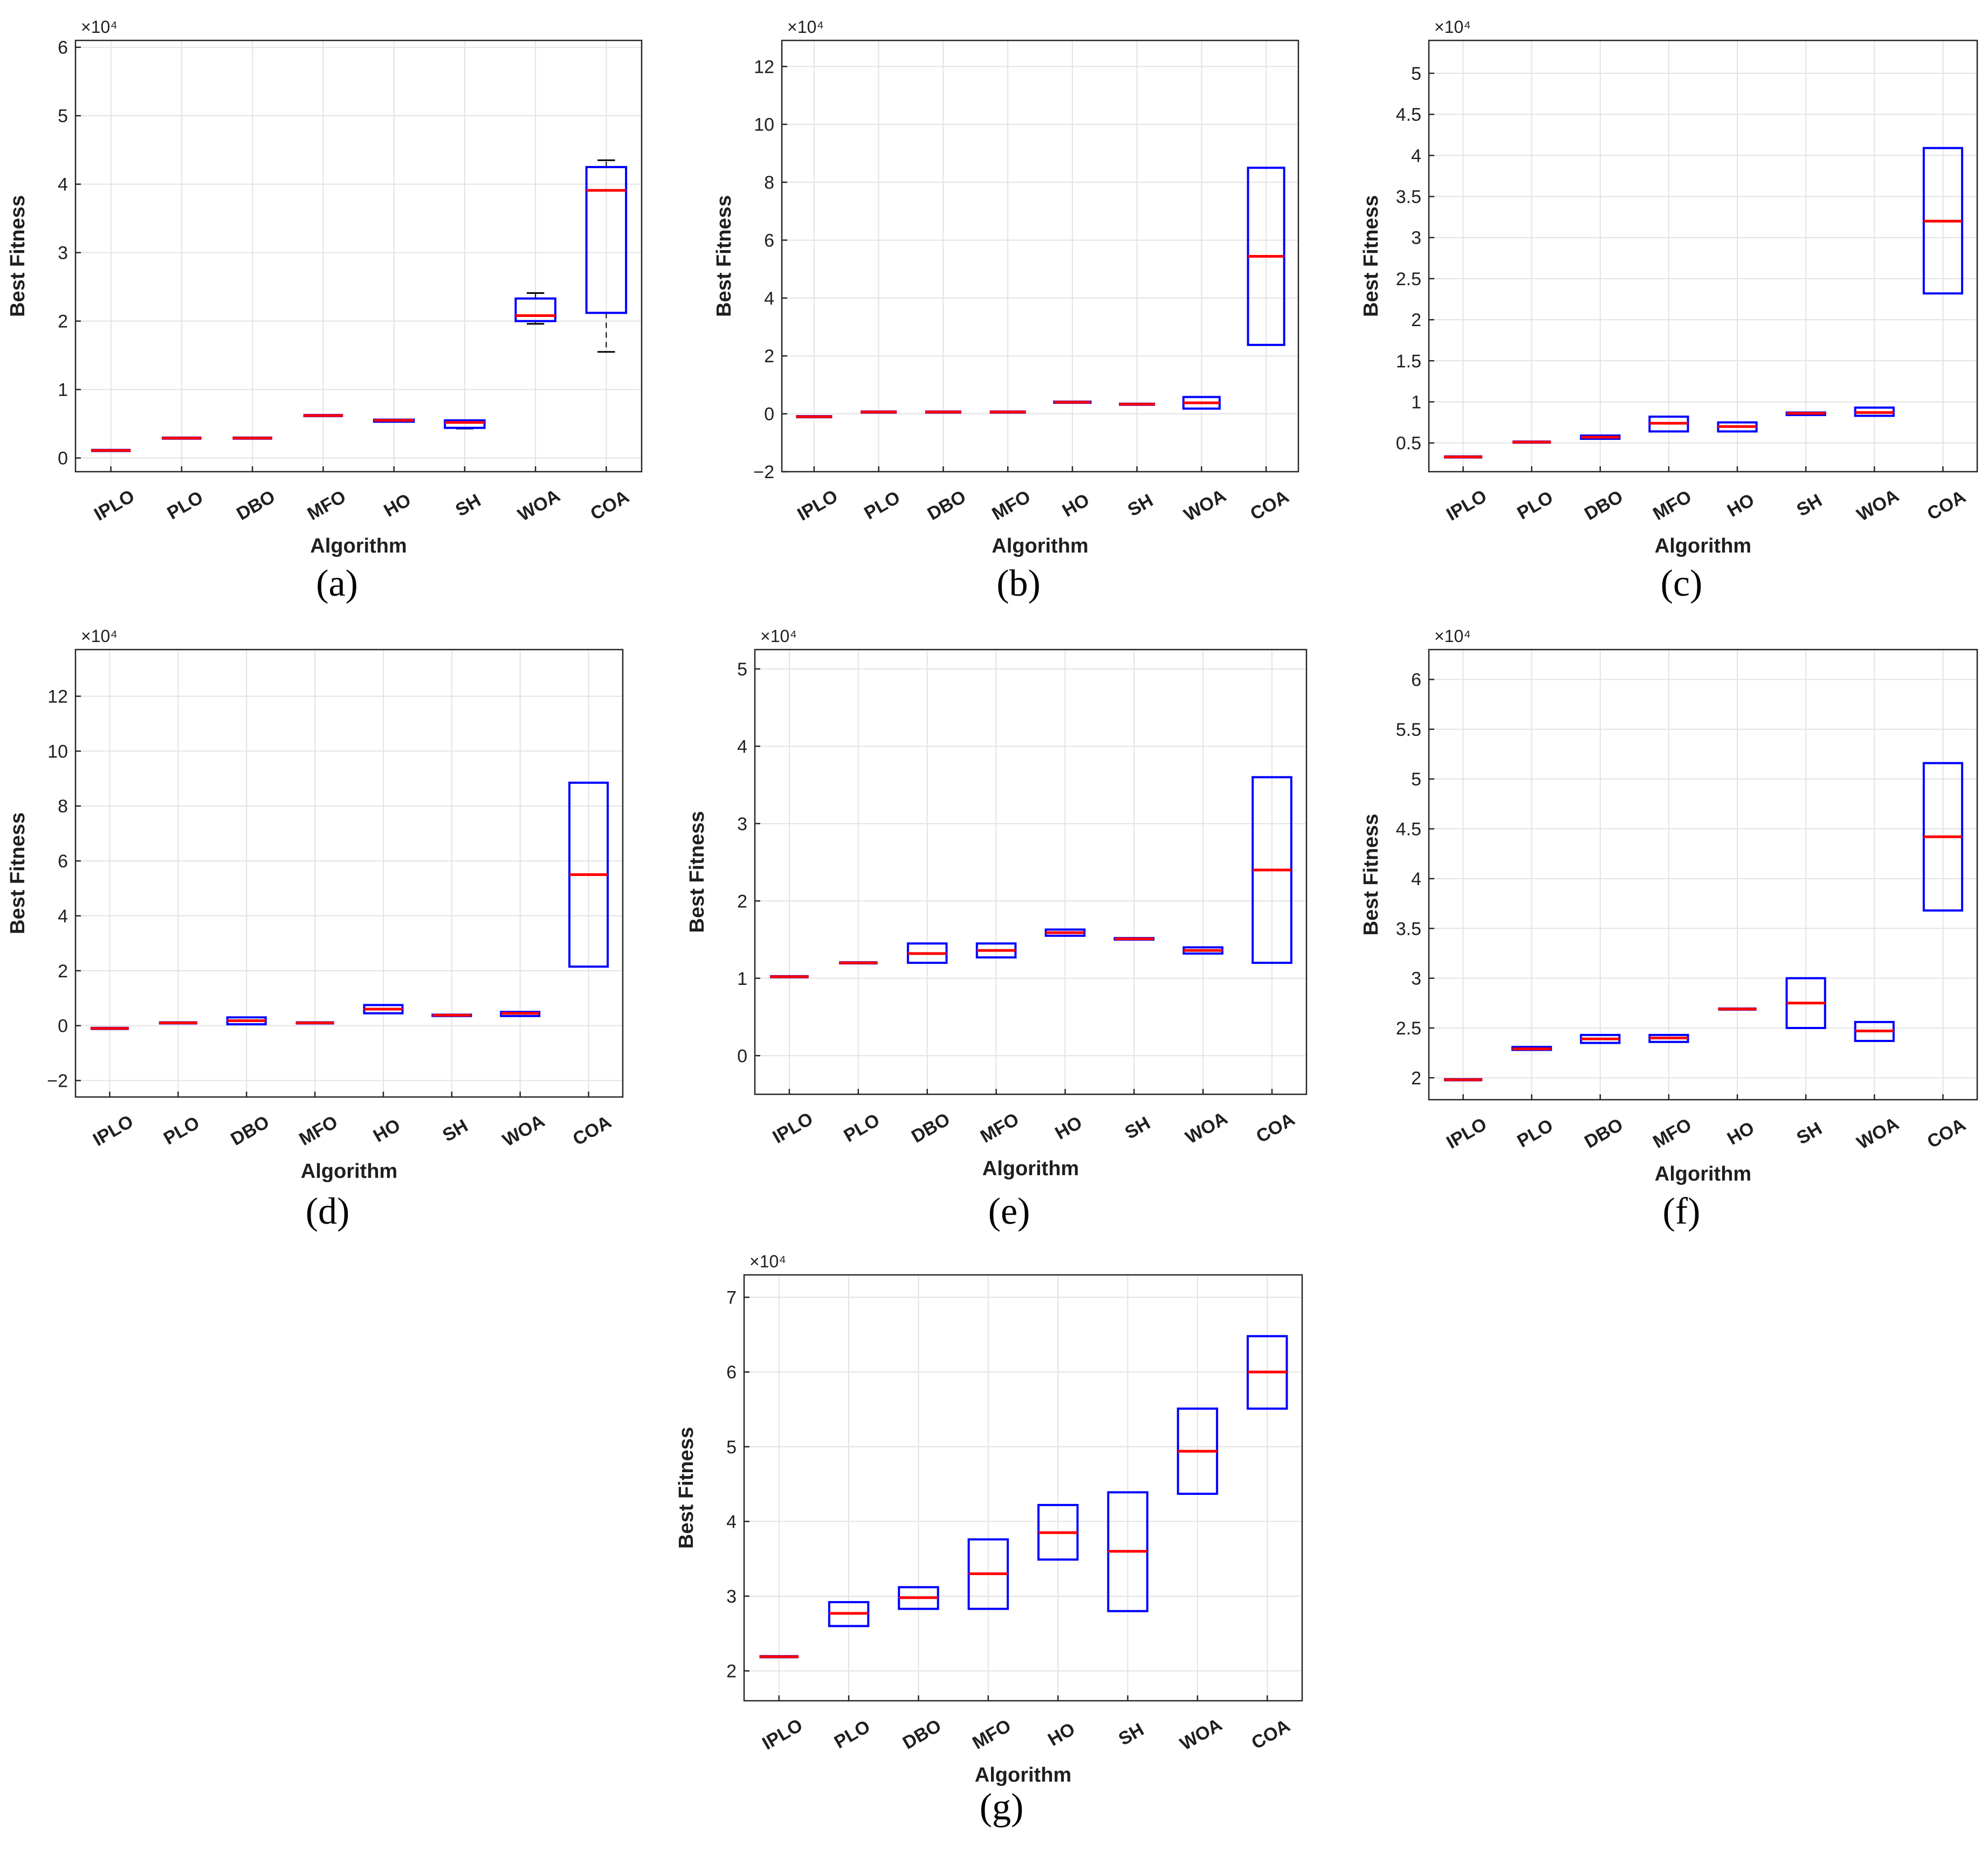 This screenshot has height=1849, width=1988. Describe the element at coordinates (1682, 583) in the screenshot. I see `panel-caption-c: (c)` at that location.